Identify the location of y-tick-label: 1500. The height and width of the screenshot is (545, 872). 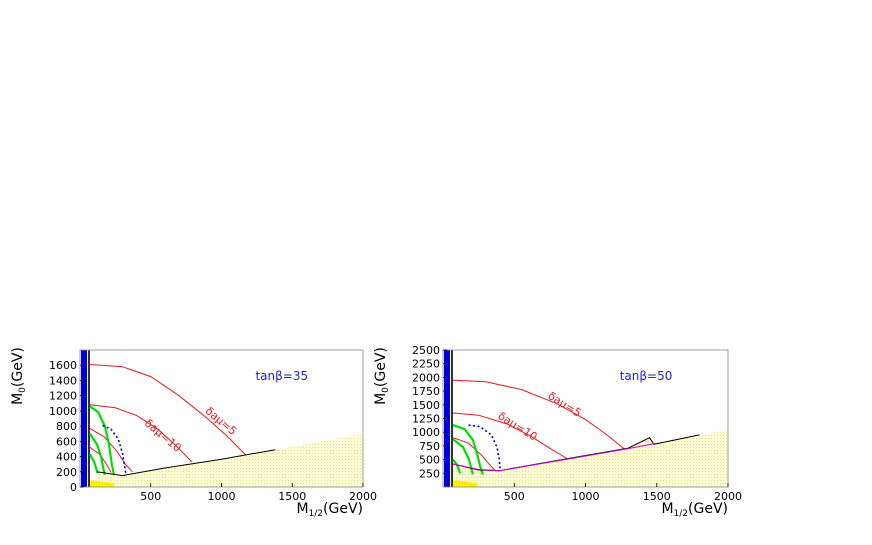
(426, 405).